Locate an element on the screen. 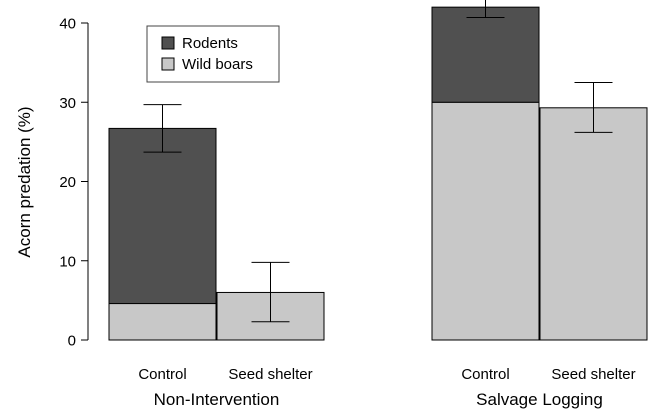 The image size is (664, 410). legend-swatch-wild-boars is located at coordinates (168, 64).